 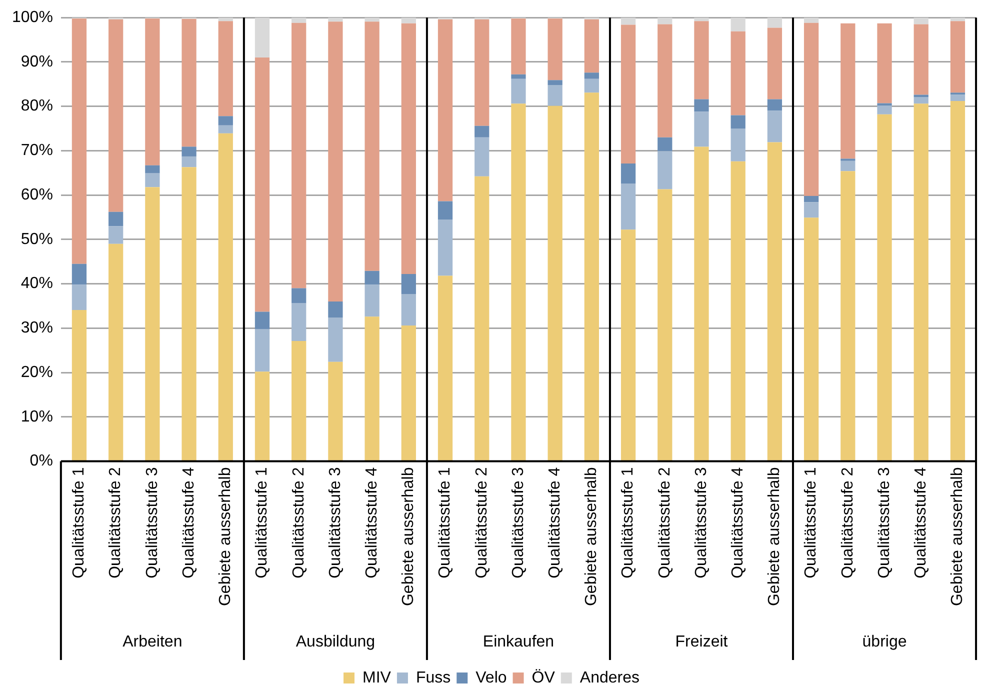 I want to click on text: übrige, so click(x=884, y=641).